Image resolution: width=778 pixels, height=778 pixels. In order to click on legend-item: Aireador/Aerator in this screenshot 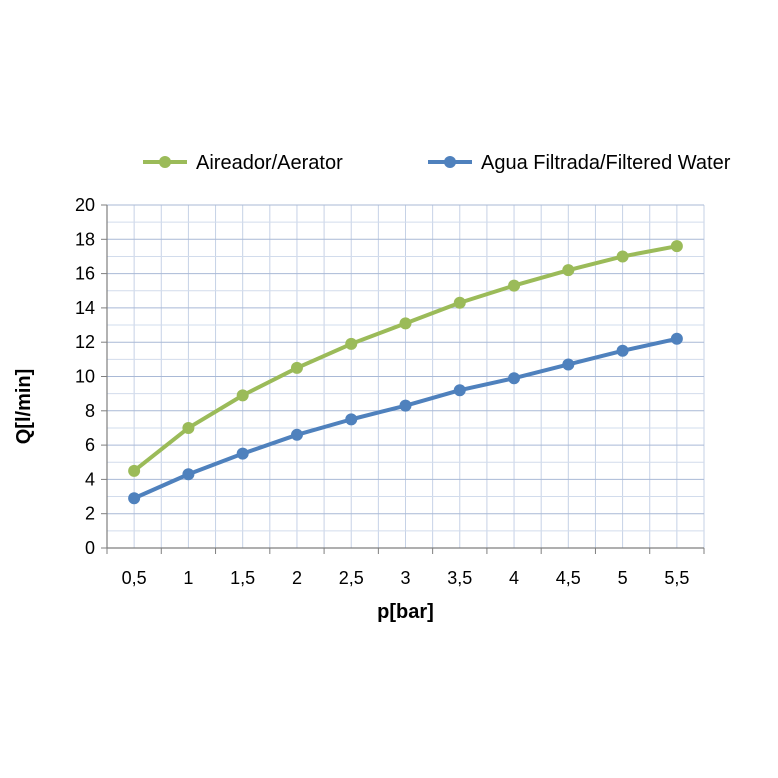, I will do `click(243, 163)`.